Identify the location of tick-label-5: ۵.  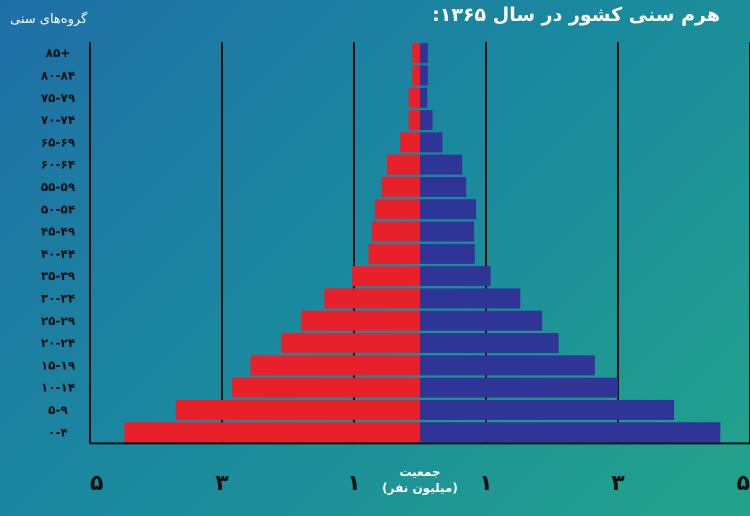
(743, 483).